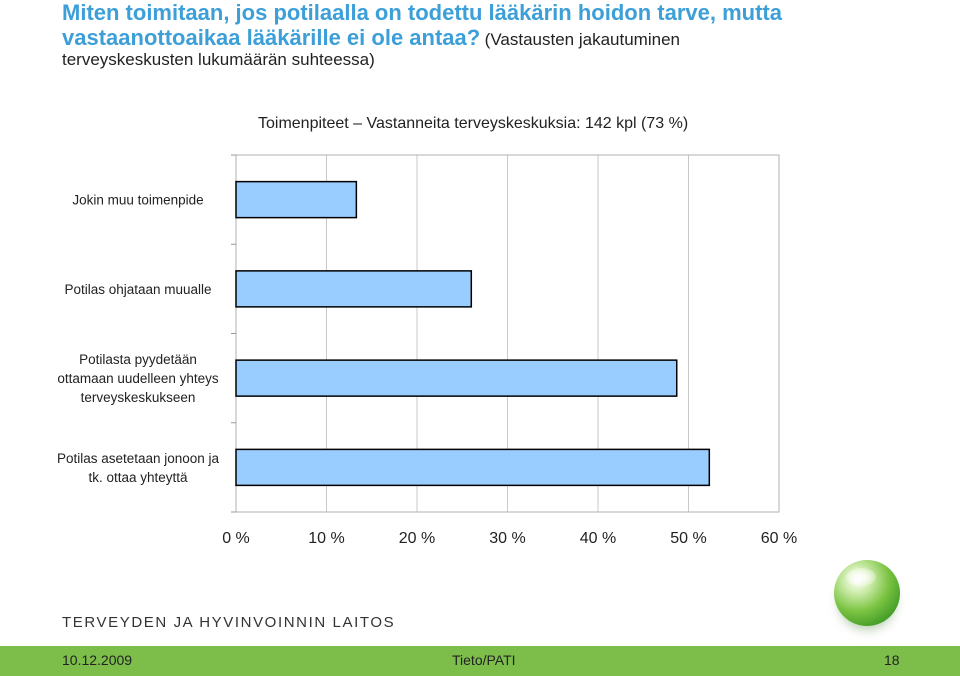  What do you see at coordinates (218, 59) in the screenshot?
I see `slide-title-note-line2: terveyskeskusten lukumäärän suhteessa)` at bounding box center [218, 59].